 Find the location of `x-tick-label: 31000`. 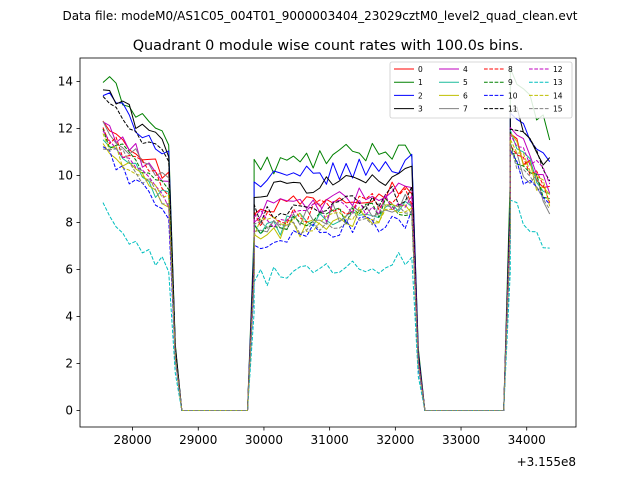

x-tick-label: 31000 is located at coordinates (330, 440).